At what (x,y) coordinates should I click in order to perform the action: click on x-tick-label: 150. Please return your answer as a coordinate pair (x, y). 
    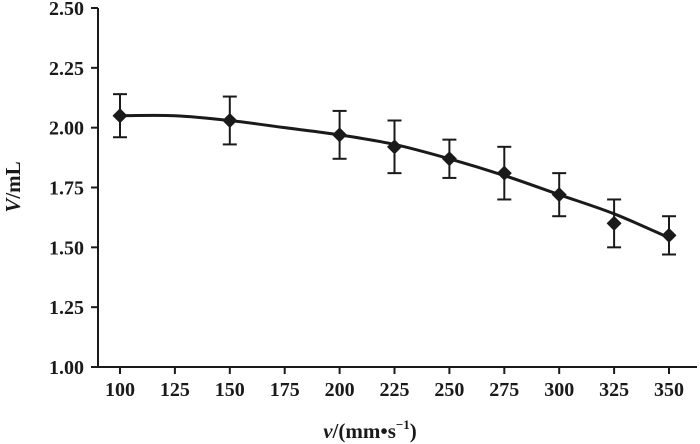
    Looking at the image, I should click on (230, 390).